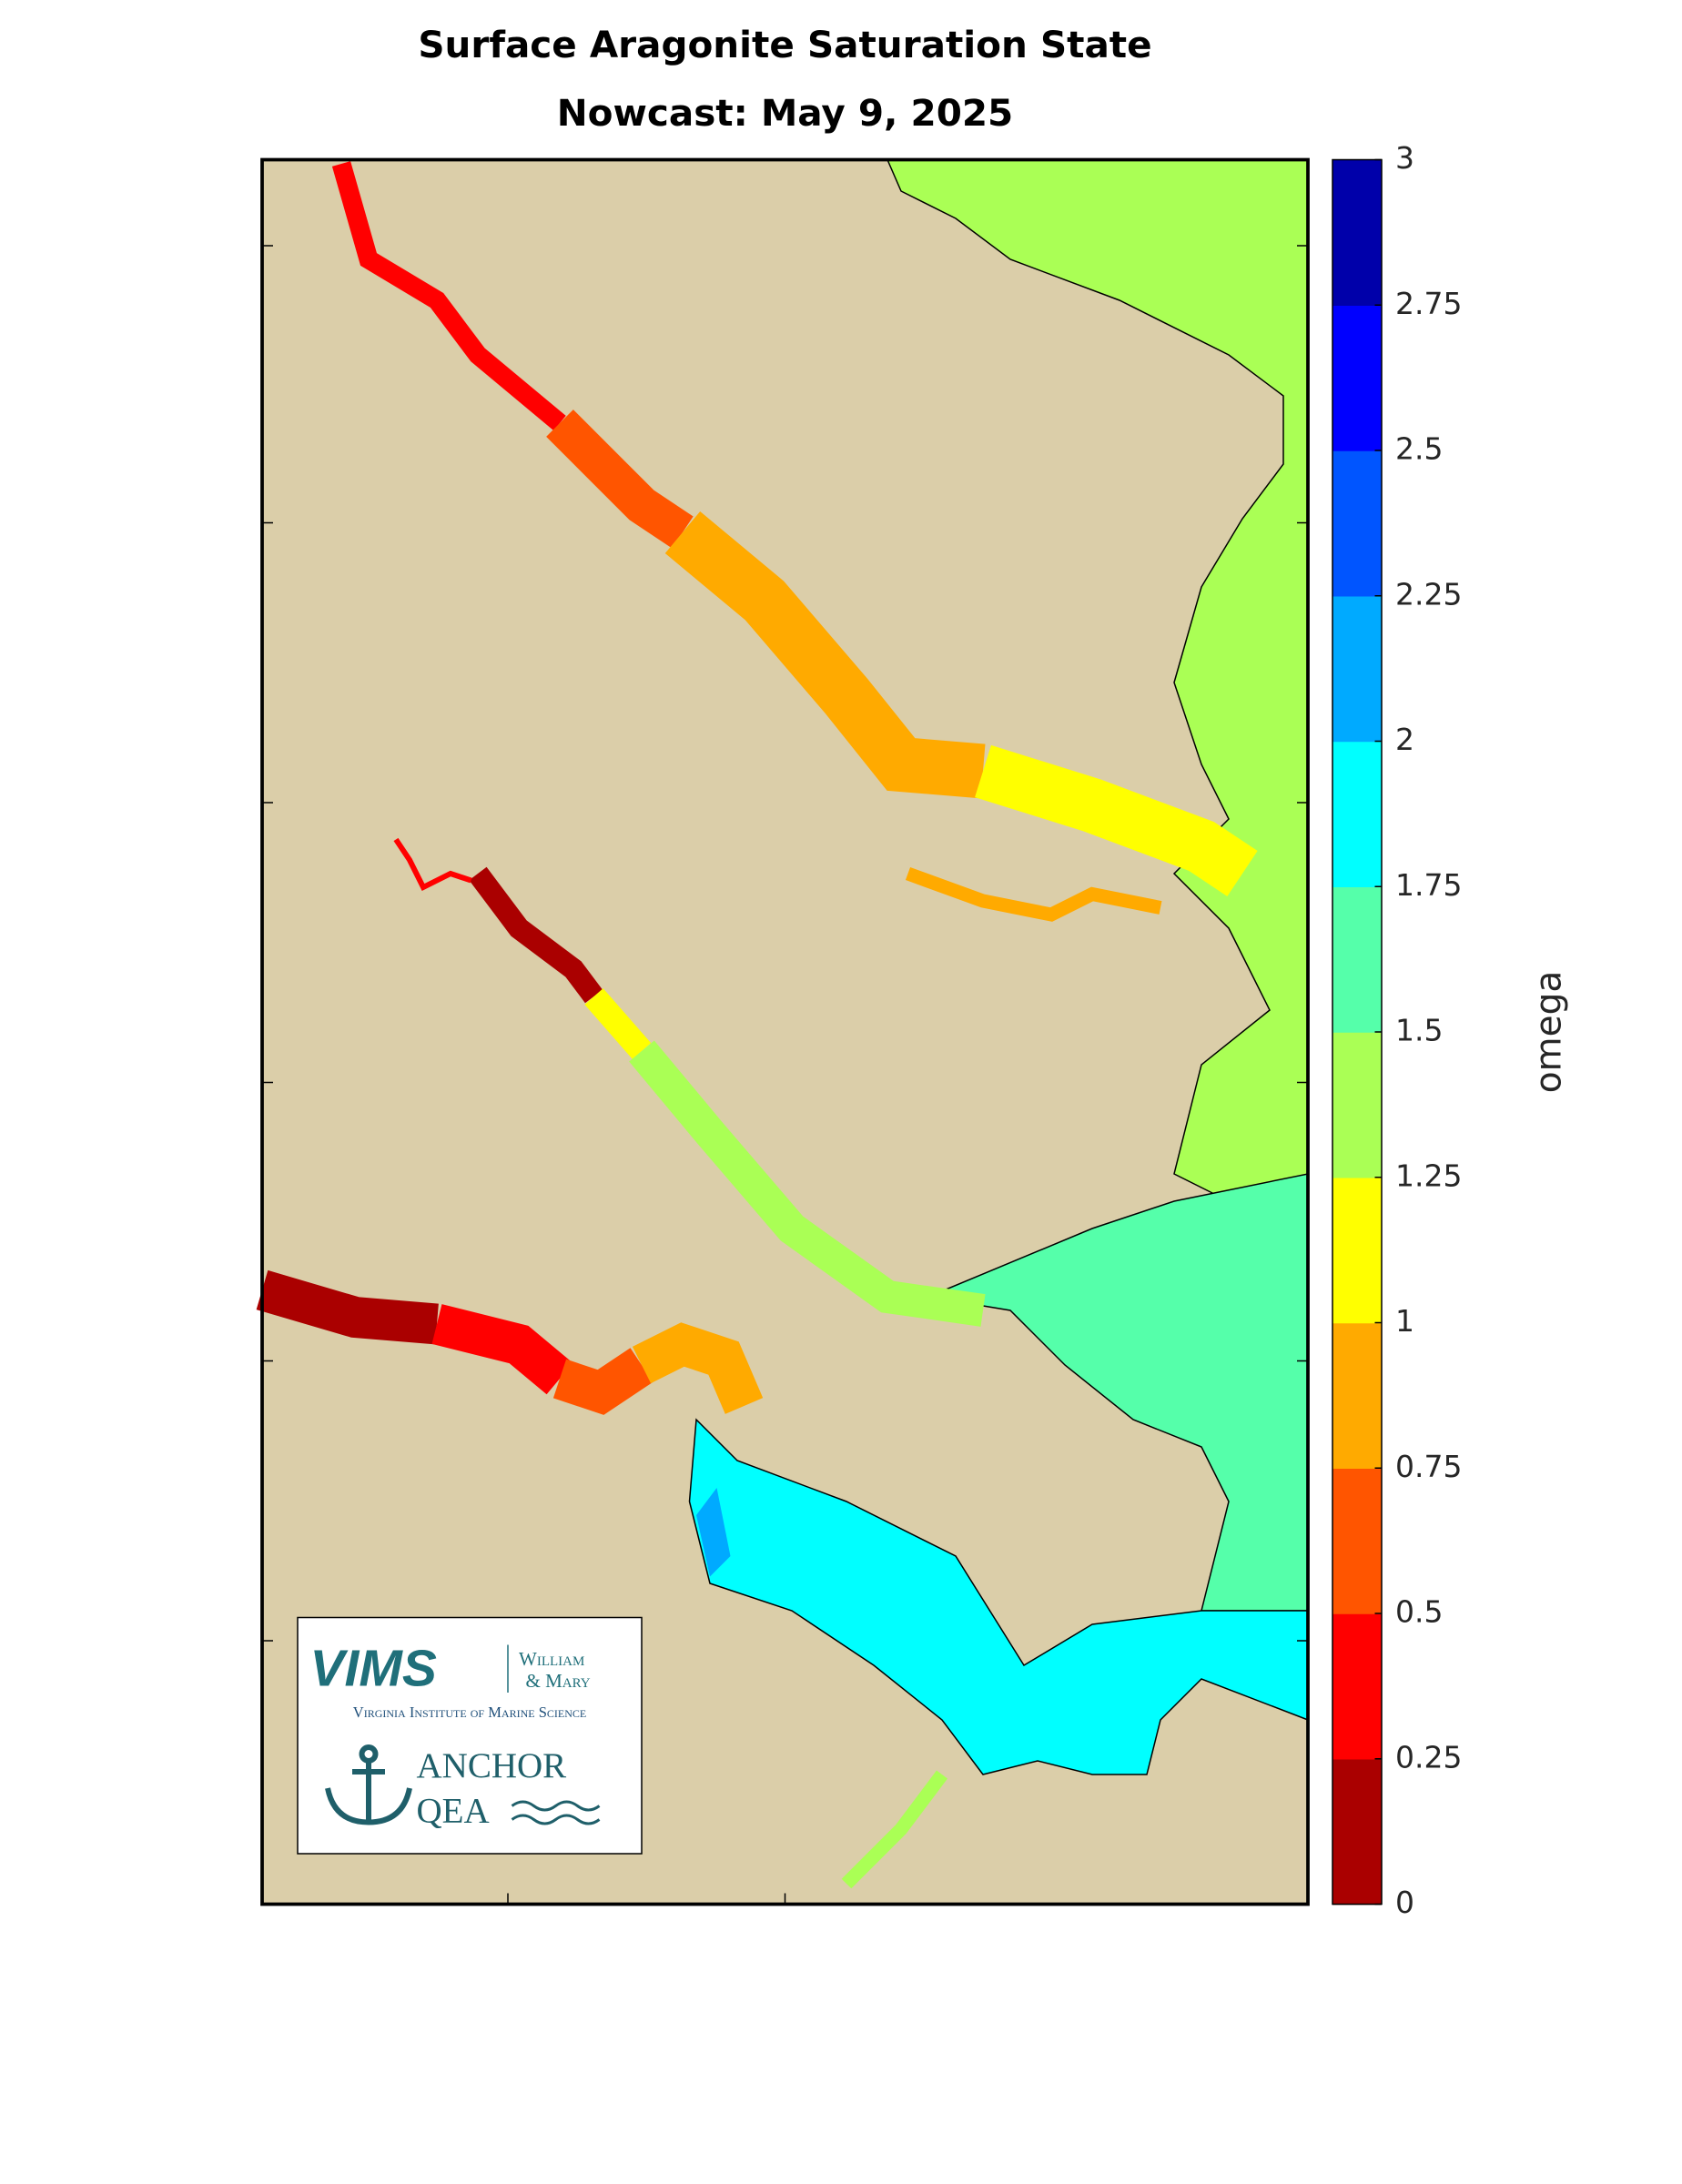  I want to click on colorbar-tick-label: 0.75, so click(1428, 1467).